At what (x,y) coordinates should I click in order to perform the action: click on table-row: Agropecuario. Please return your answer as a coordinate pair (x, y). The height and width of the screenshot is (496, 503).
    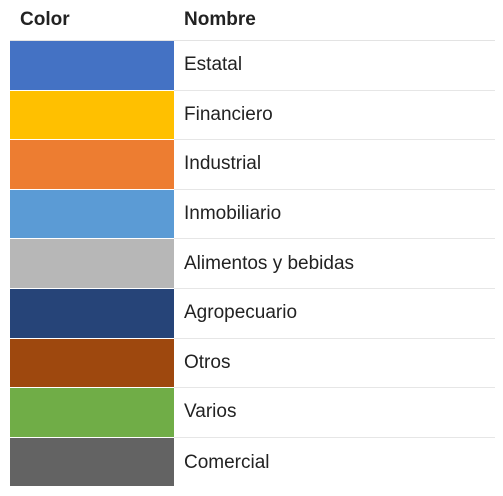
    Looking at the image, I should click on (252, 313).